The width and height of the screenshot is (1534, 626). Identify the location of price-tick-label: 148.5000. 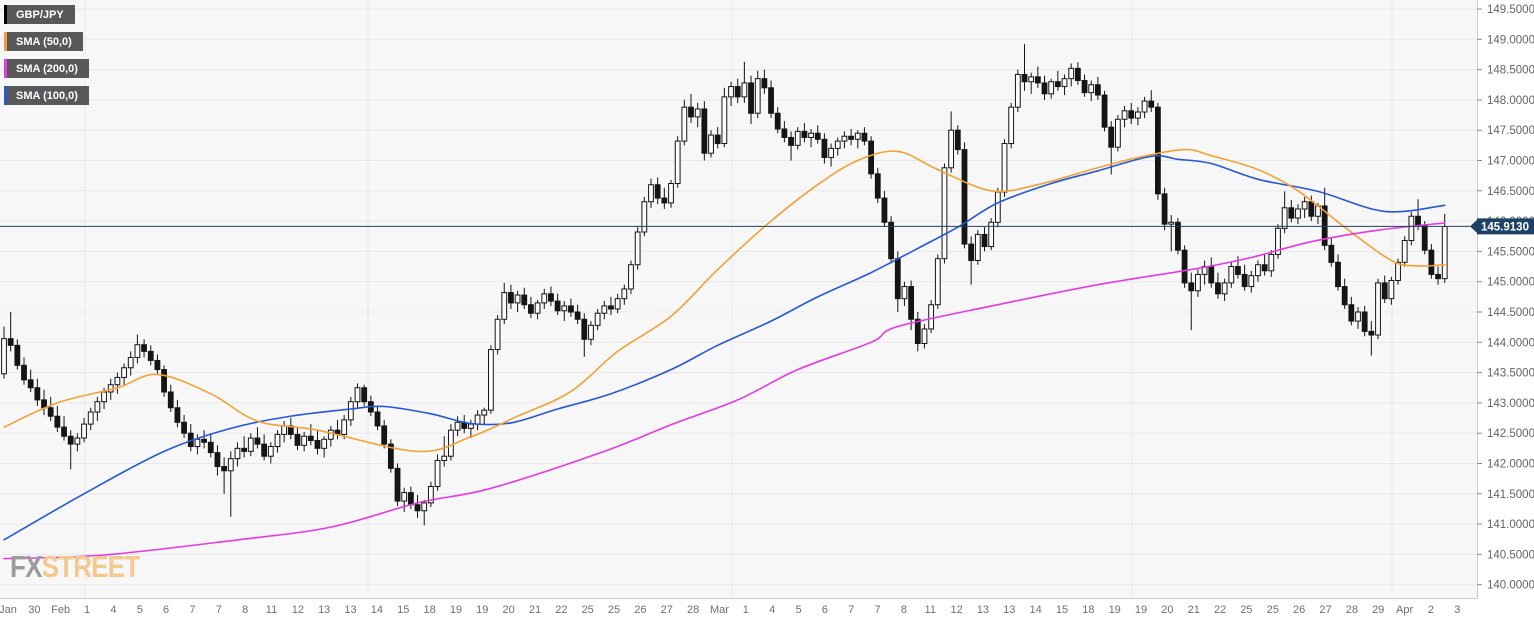
(1510, 71).